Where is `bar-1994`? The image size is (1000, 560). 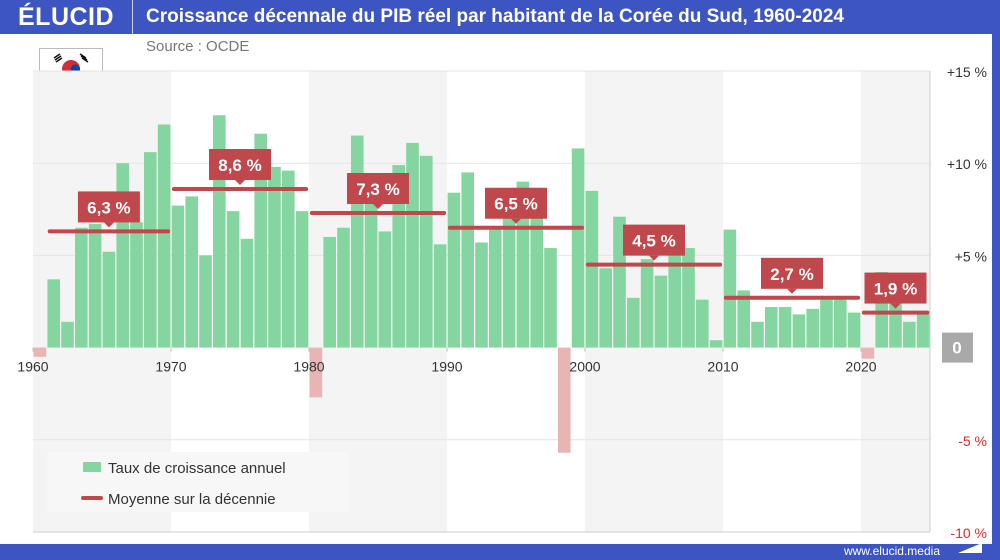 bar-1994 is located at coordinates (509, 281).